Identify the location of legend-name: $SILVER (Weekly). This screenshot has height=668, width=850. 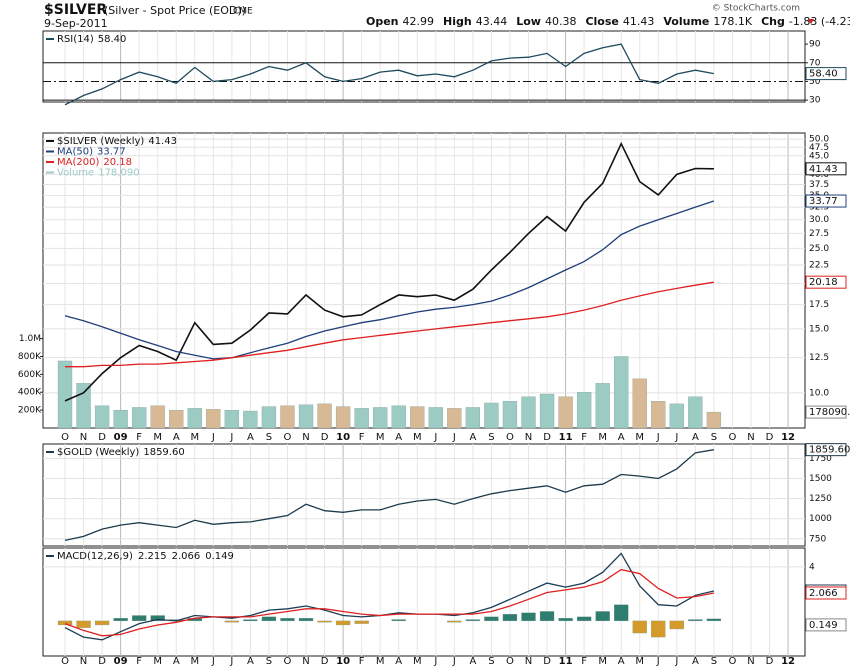
(100, 141).